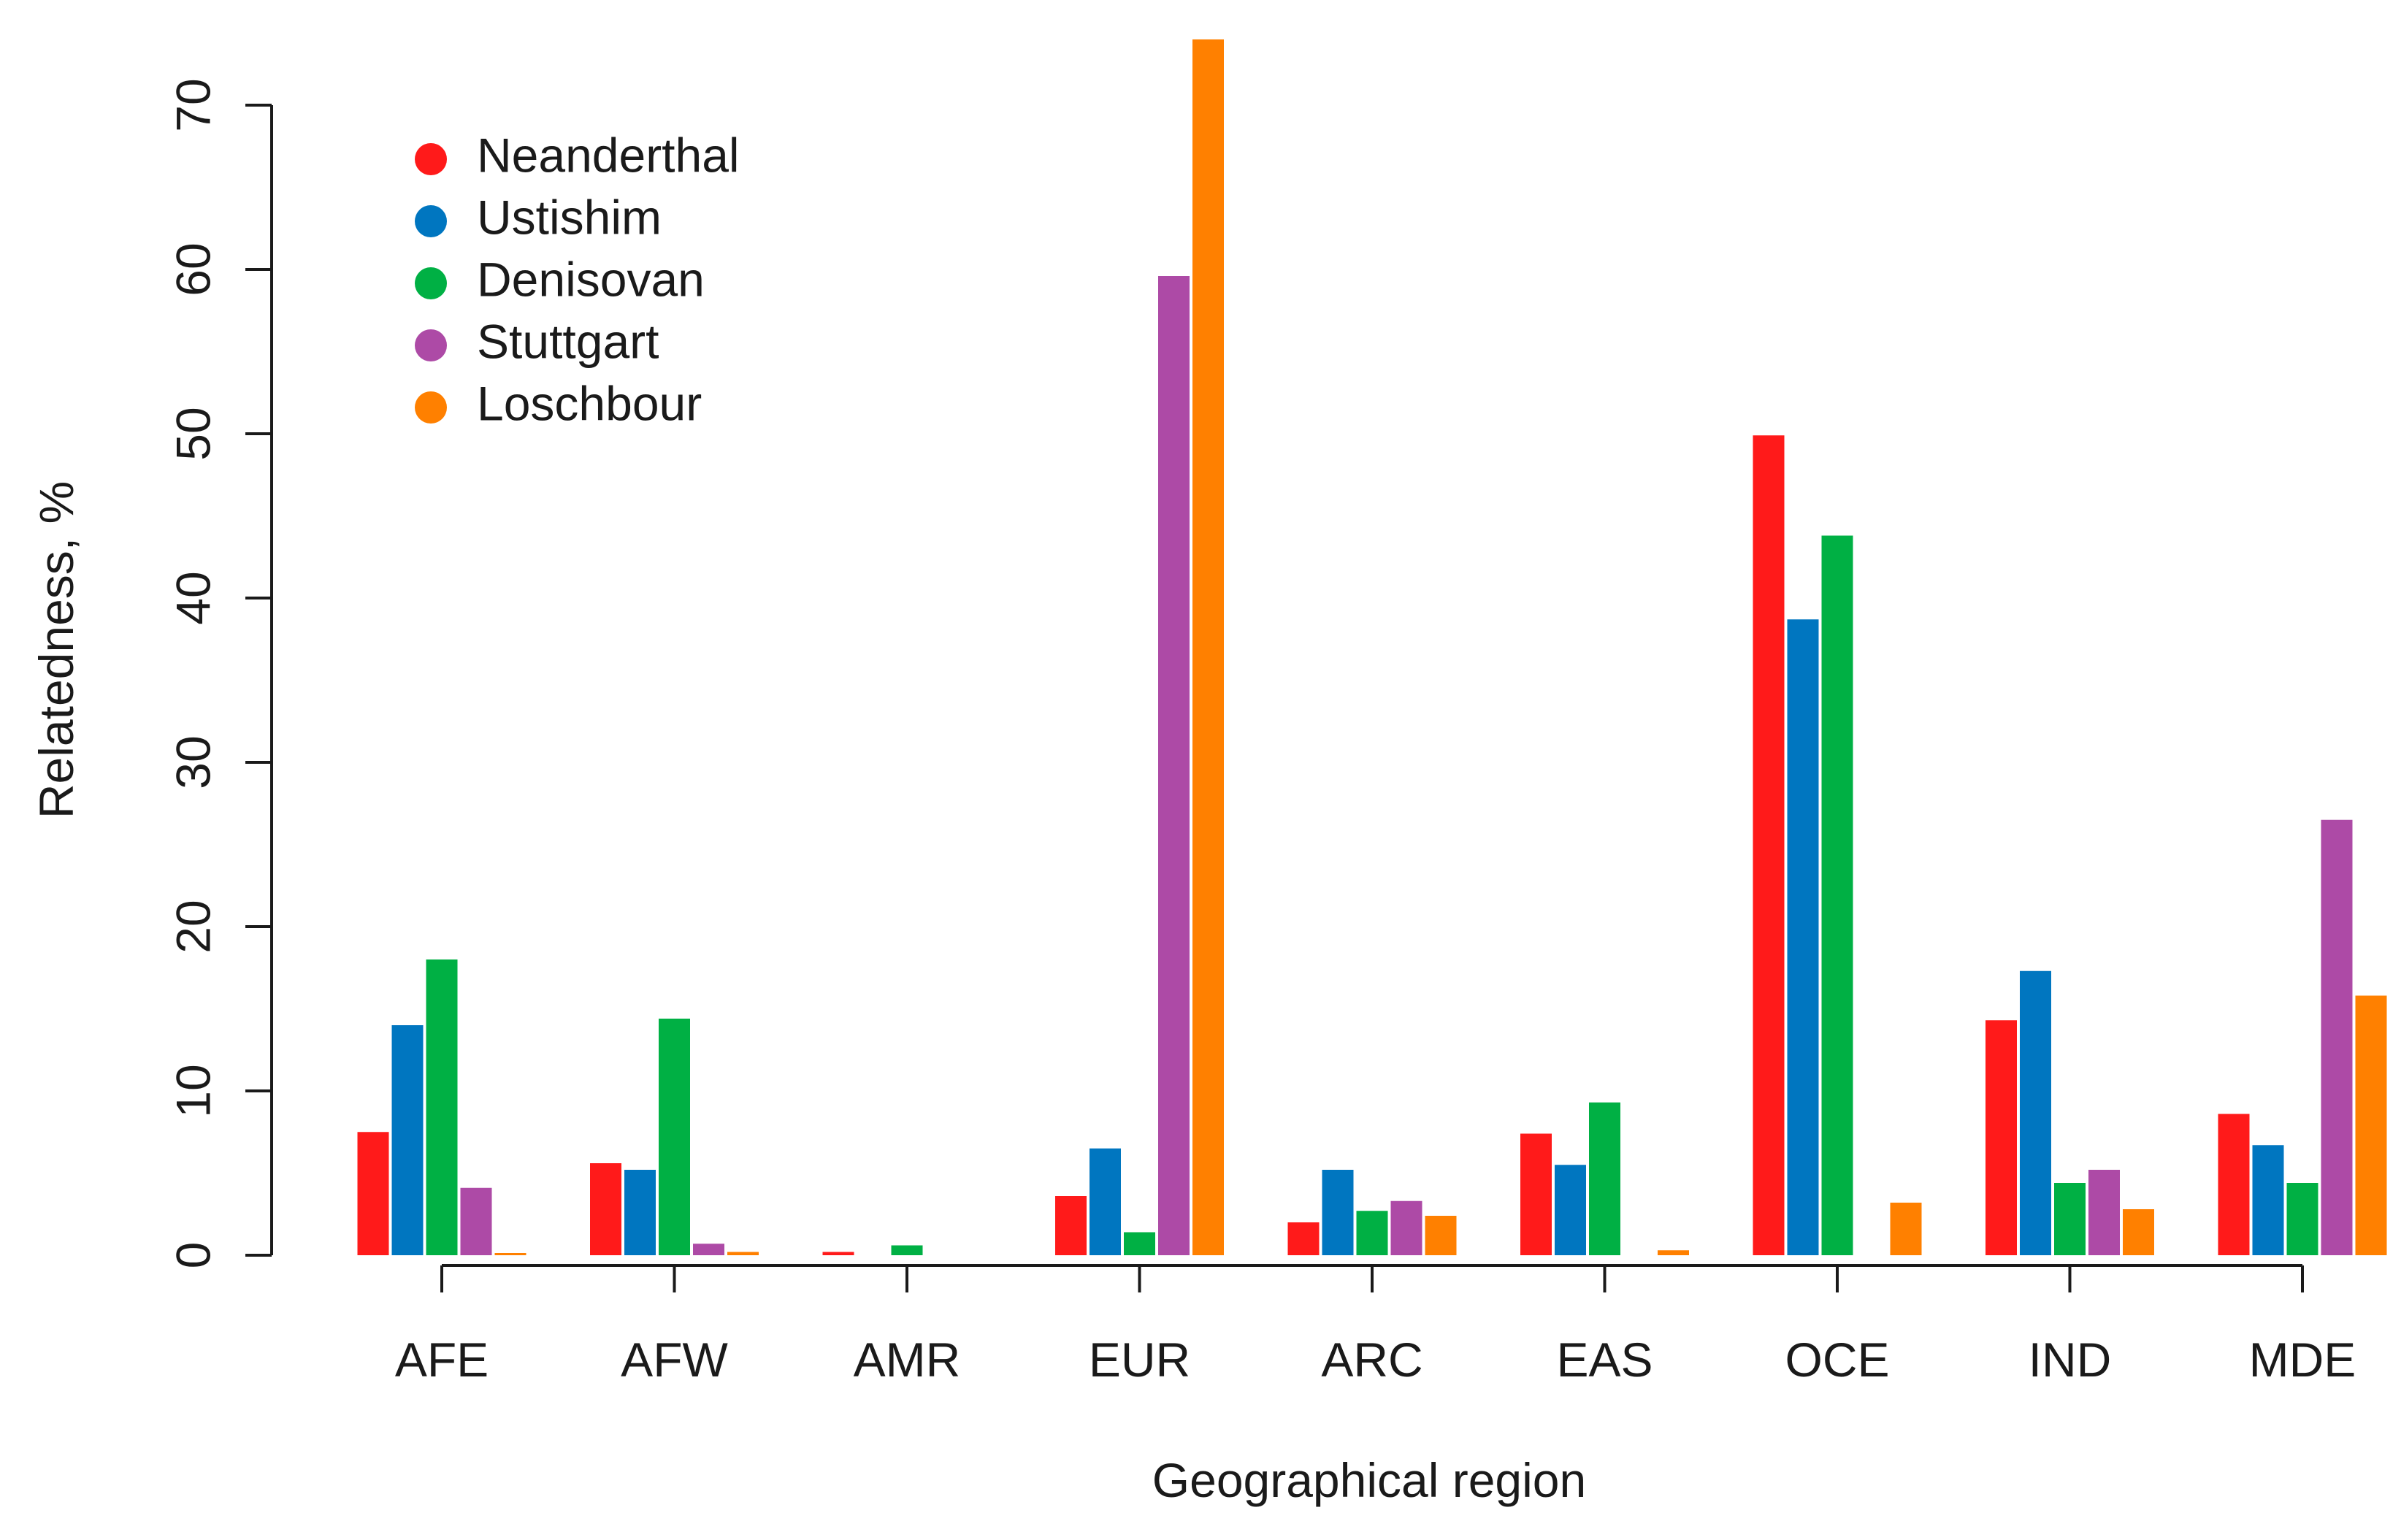 This screenshot has width=2401, height=1540. What do you see at coordinates (1605, 1178) in the screenshot?
I see `bar-eas-denisovan` at bounding box center [1605, 1178].